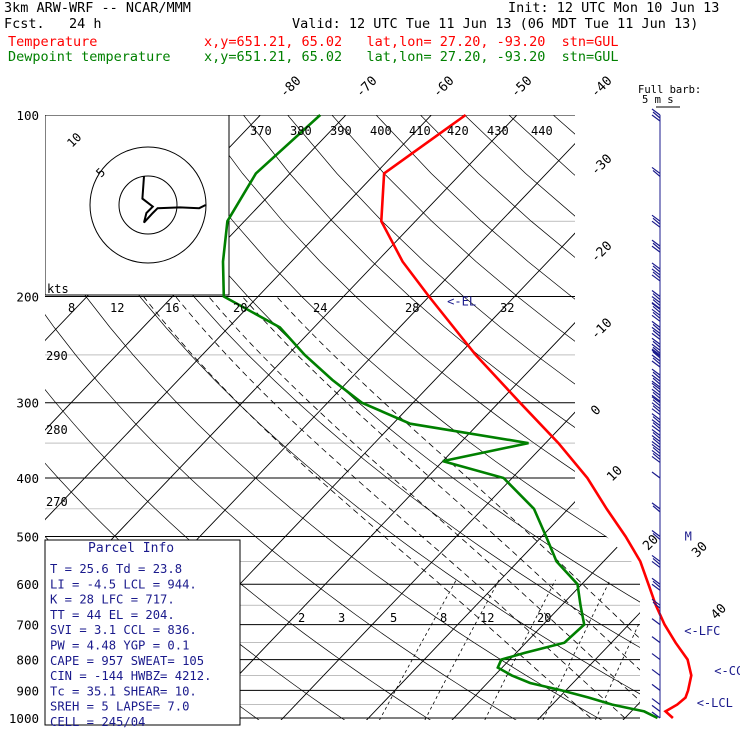 The image size is (740, 740). Describe the element at coordinates (174, 200) in the screenshot. I see `hodograph-trace` at that location.